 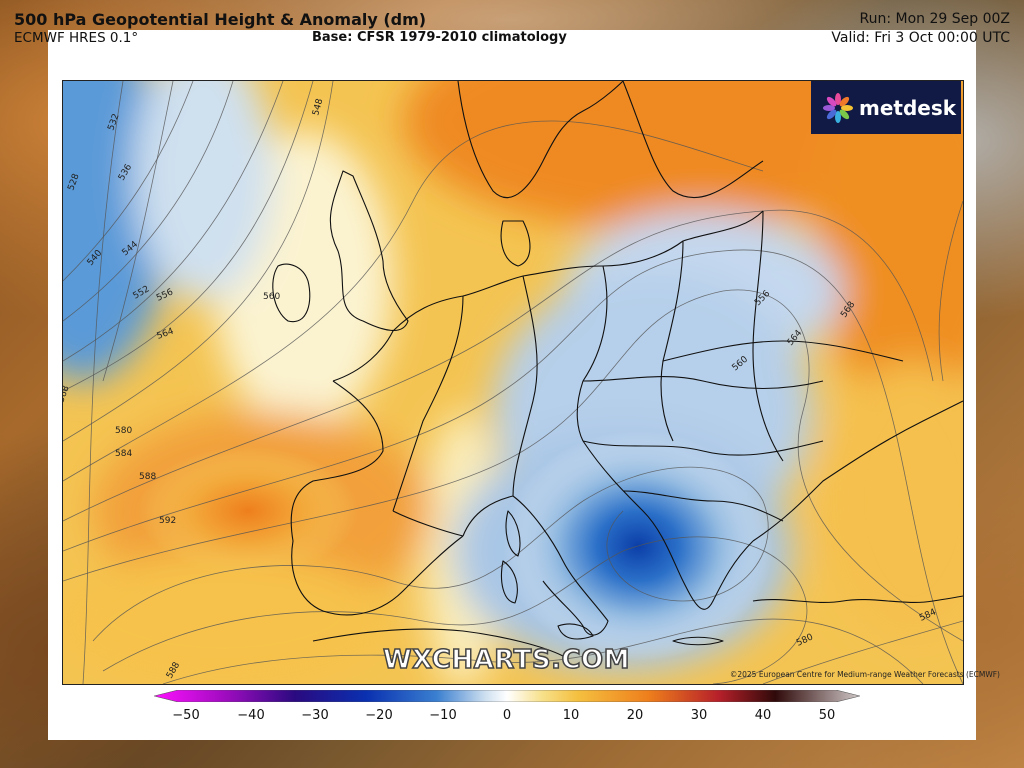 What do you see at coordinates (571, 715) in the screenshot?
I see `colorbar-tick: 10` at bounding box center [571, 715].